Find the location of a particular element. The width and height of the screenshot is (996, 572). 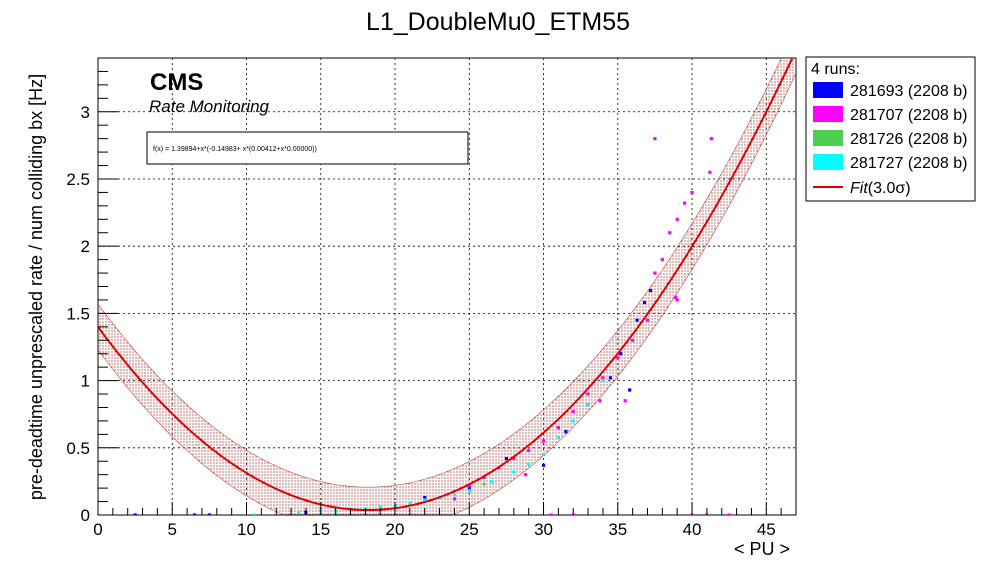

cms-sublabel: Rate Monitoring is located at coordinates (209, 106).